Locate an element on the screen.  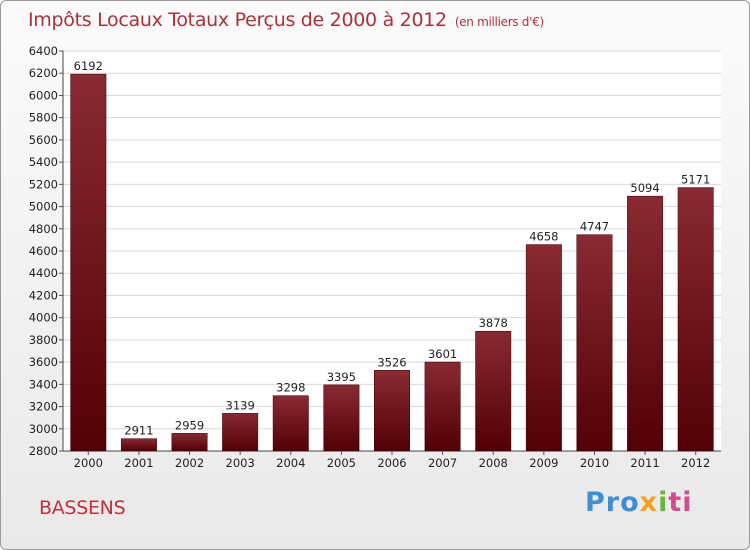
y-tick-label: 4200 is located at coordinates (43, 295).